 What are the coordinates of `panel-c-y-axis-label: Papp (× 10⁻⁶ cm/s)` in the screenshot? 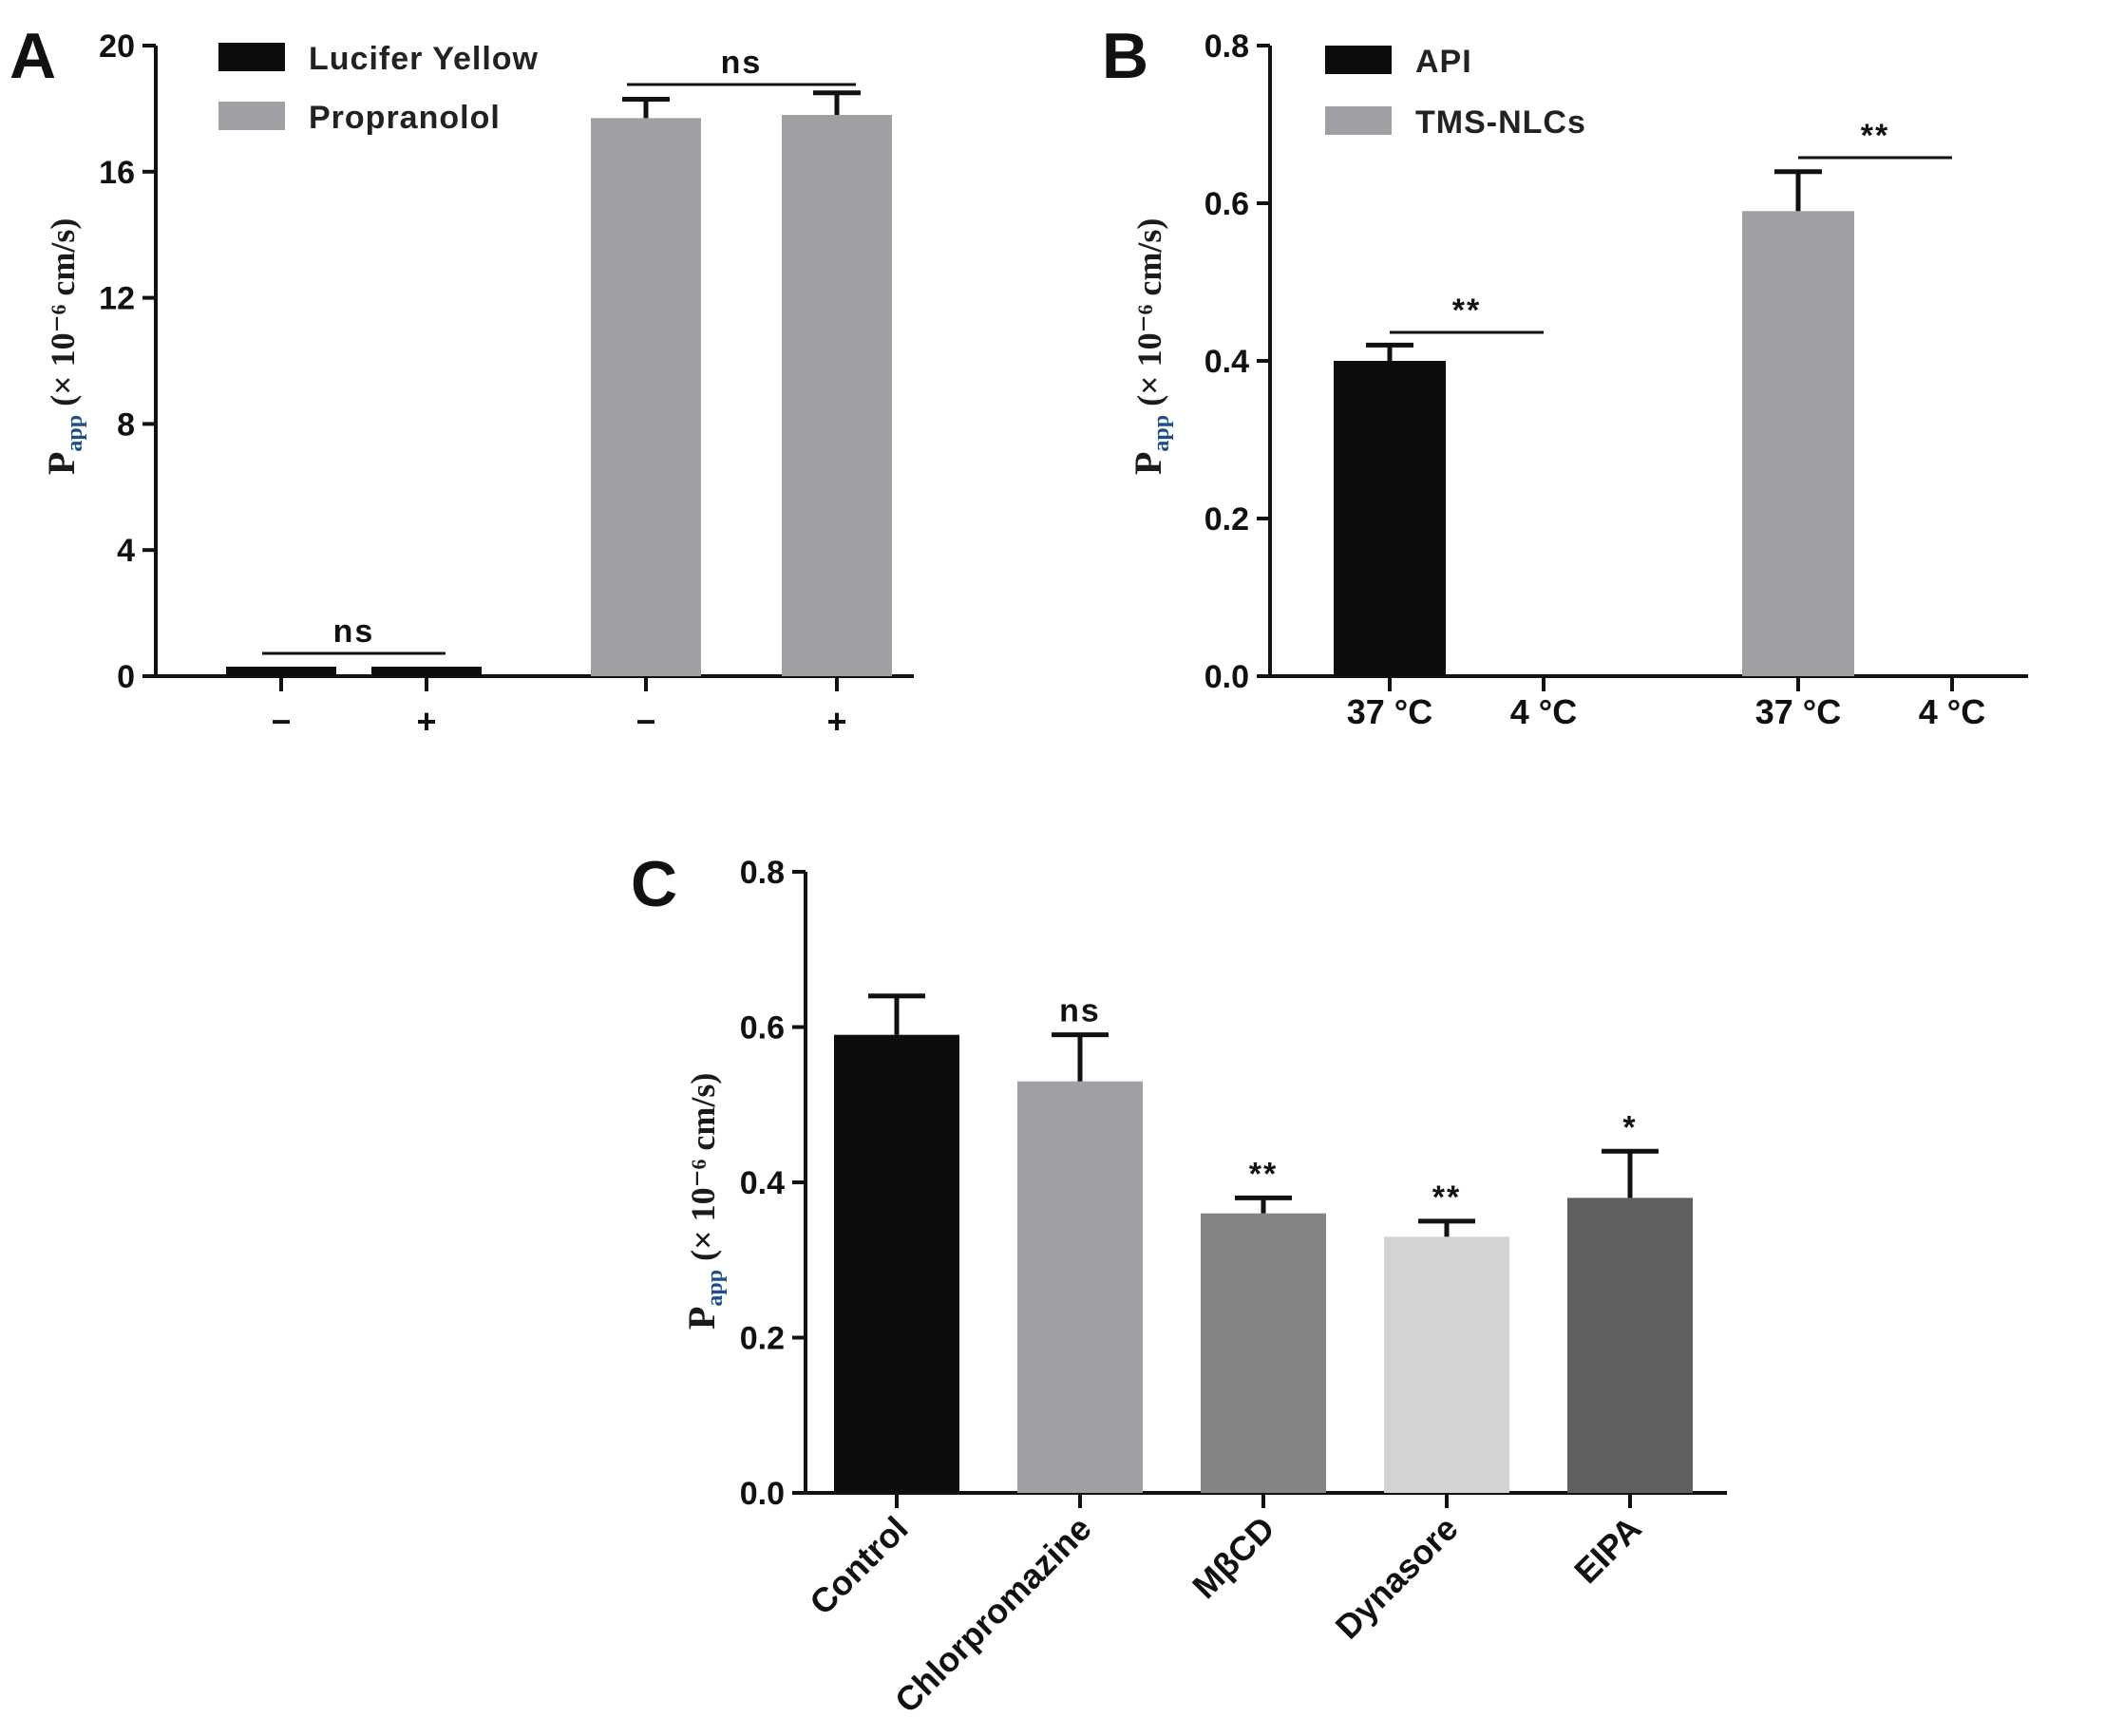 It's located at (704, 1201).